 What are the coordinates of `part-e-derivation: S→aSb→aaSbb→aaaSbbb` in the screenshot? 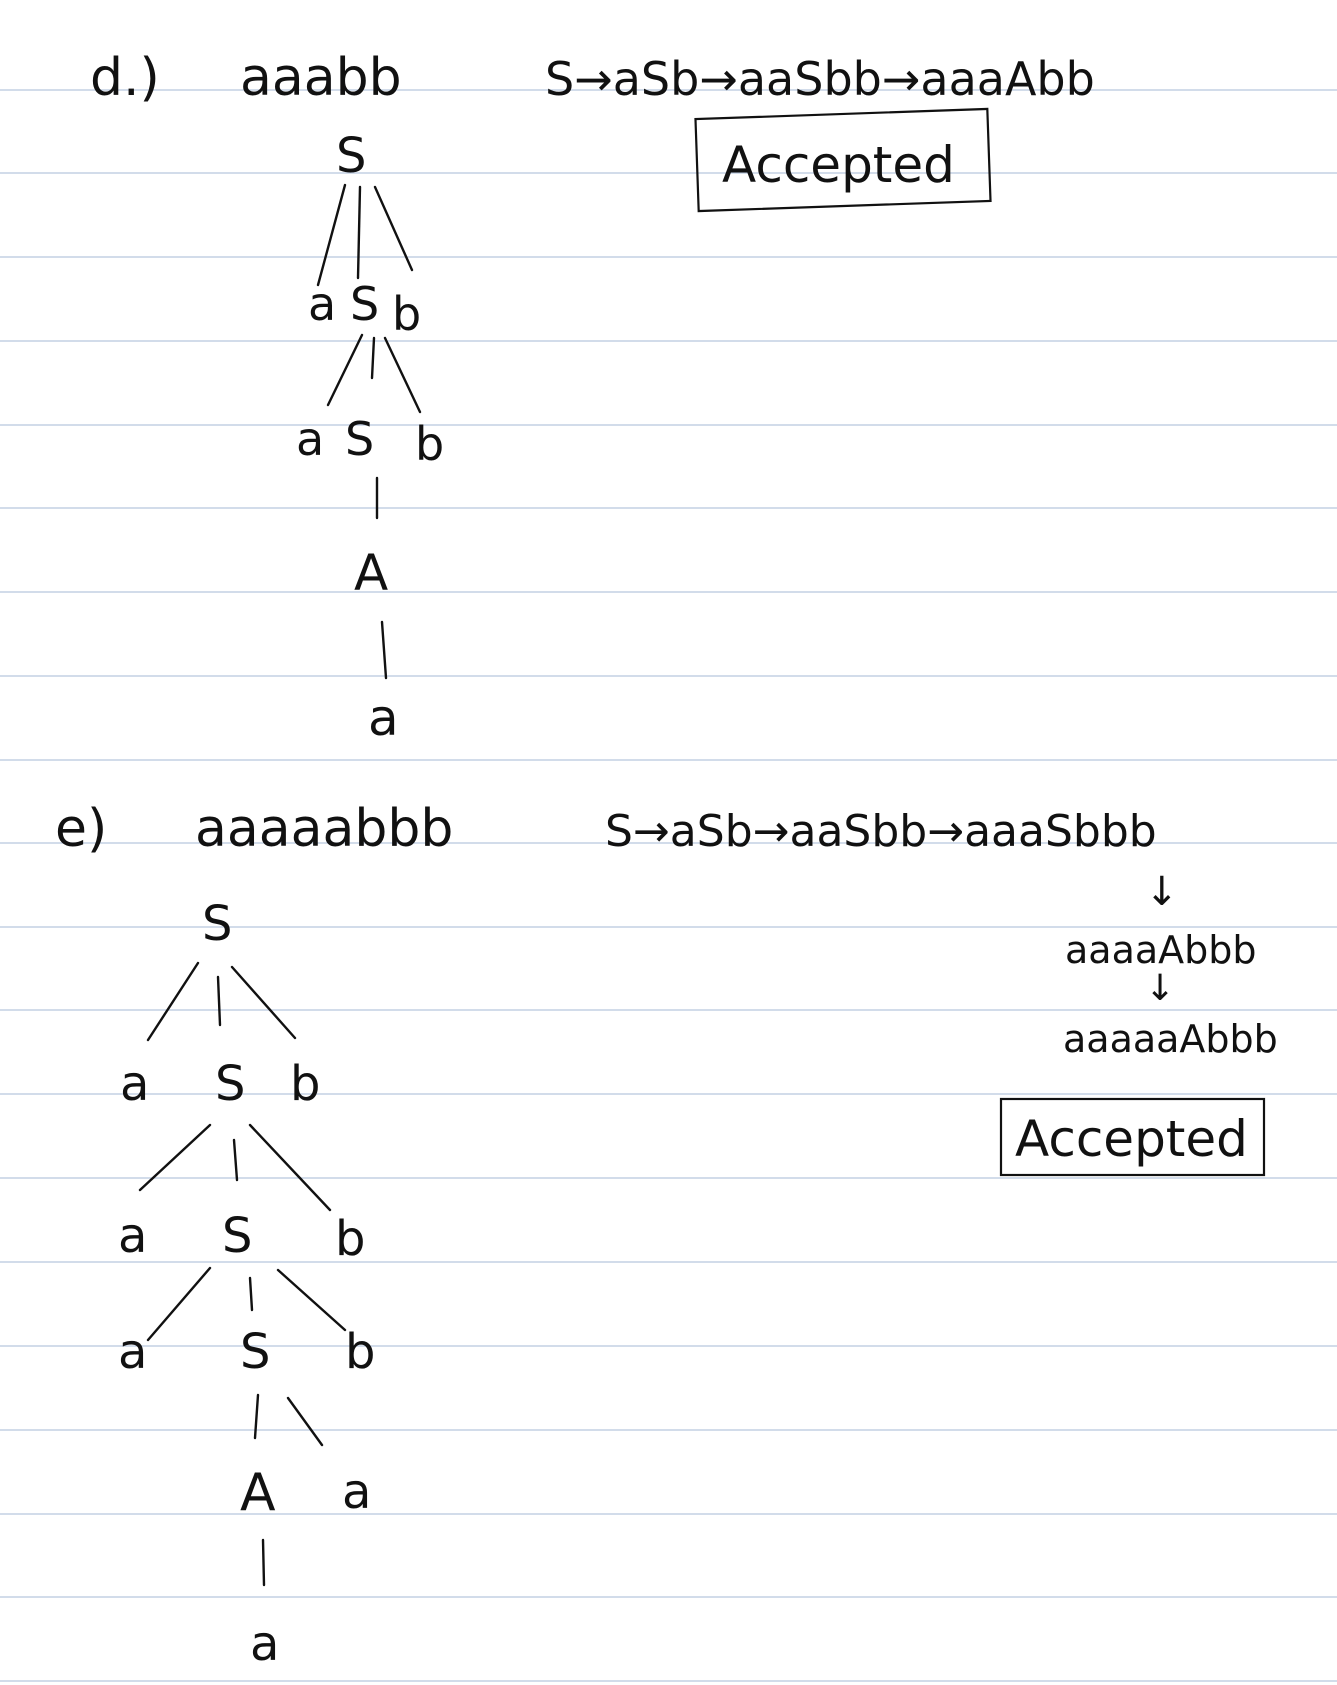 It's located at (881, 831).